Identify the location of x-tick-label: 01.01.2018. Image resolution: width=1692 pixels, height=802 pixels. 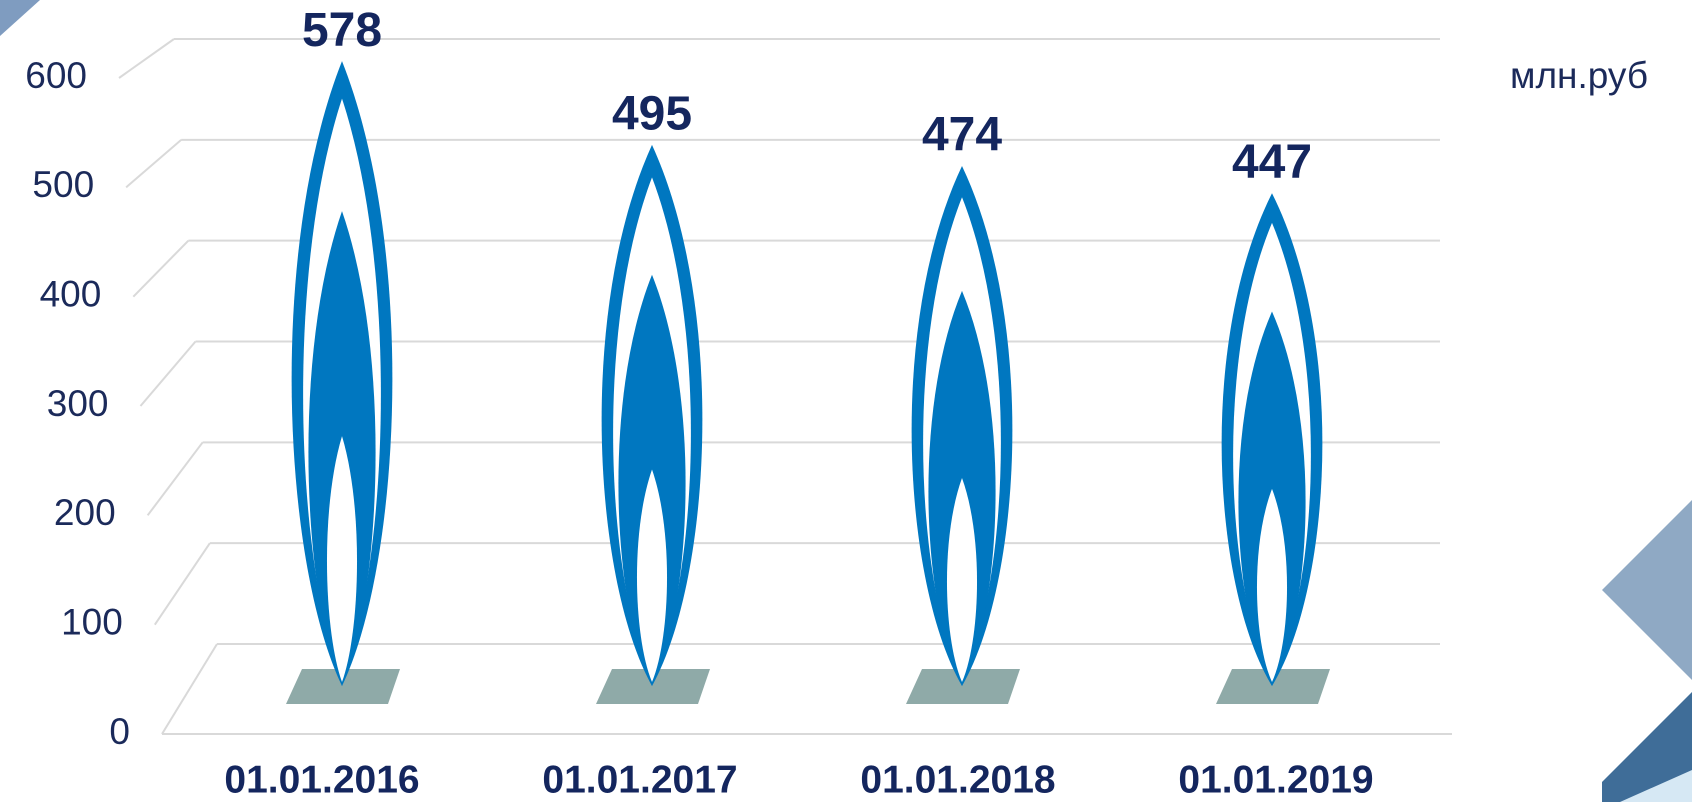
(957, 779).